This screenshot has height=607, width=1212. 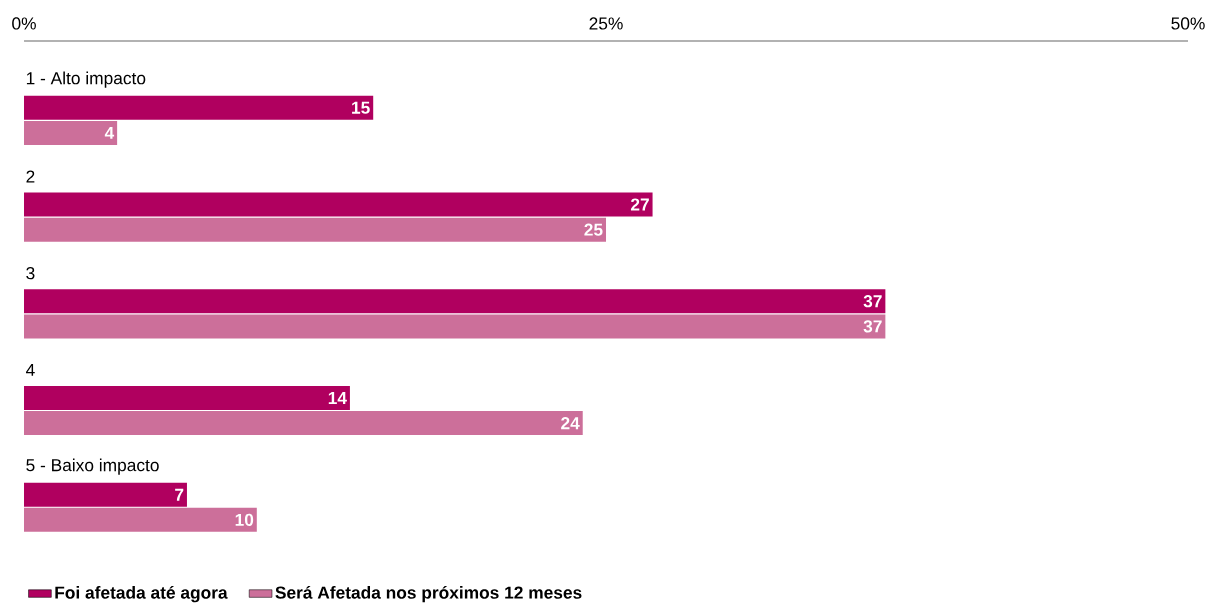 What do you see at coordinates (428, 594) in the screenshot?
I see `legend-label: Será Afetada nos próximos 12 meses` at bounding box center [428, 594].